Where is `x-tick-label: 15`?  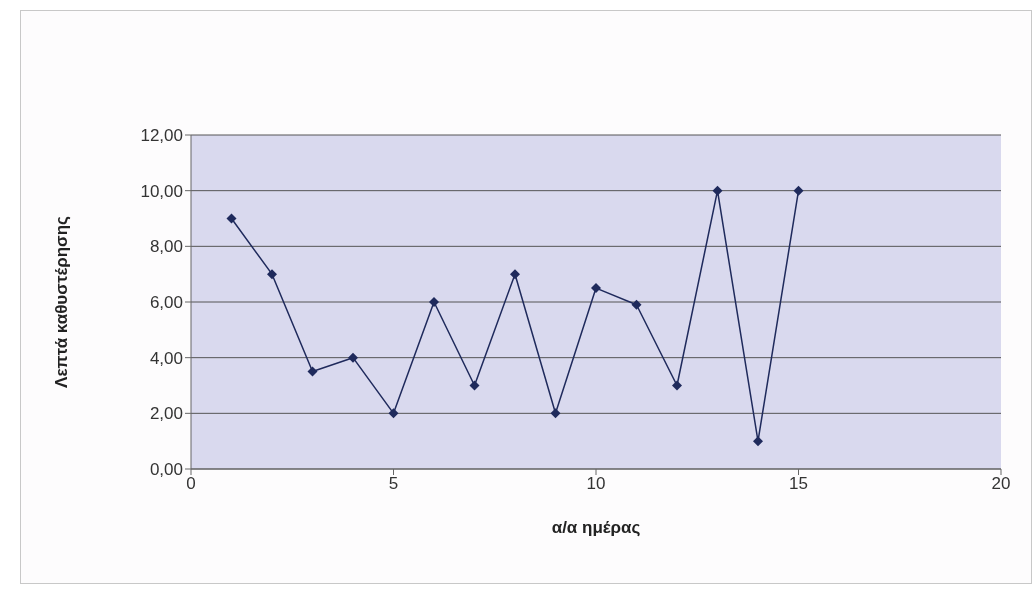
x-tick-label: 15 is located at coordinates (798, 484).